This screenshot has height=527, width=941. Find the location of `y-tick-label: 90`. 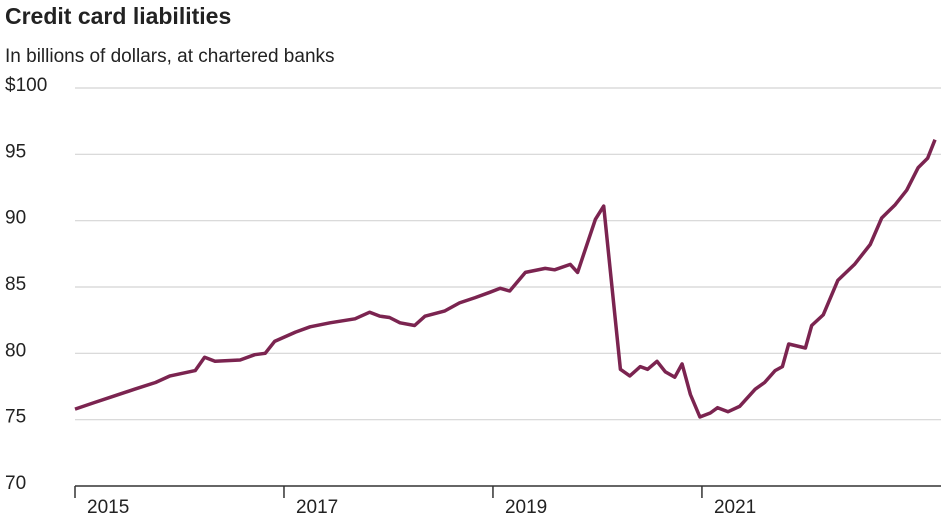

y-tick-label: 90 is located at coordinates (15, 218).